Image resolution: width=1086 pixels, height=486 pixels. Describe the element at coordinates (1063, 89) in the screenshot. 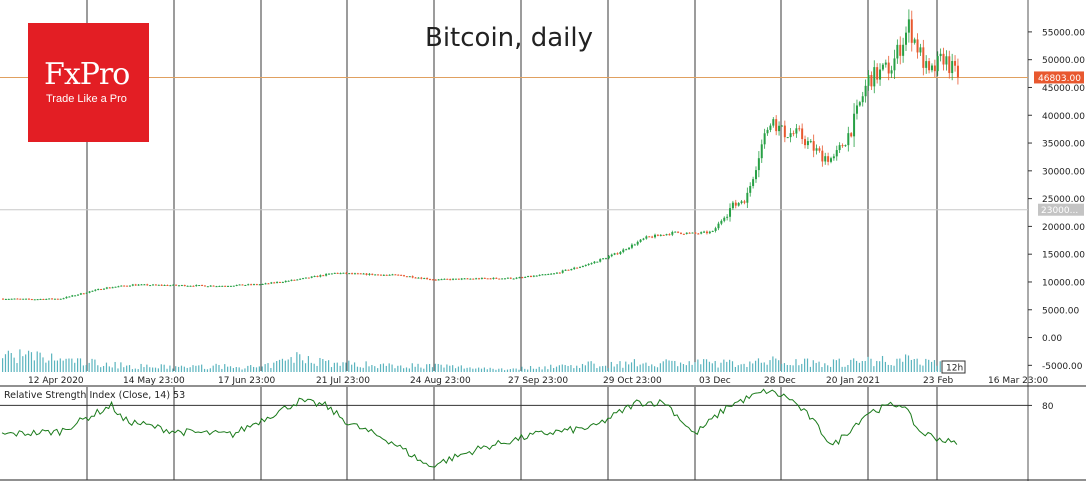

I see `price-tick-label: 45000.00` at that location.